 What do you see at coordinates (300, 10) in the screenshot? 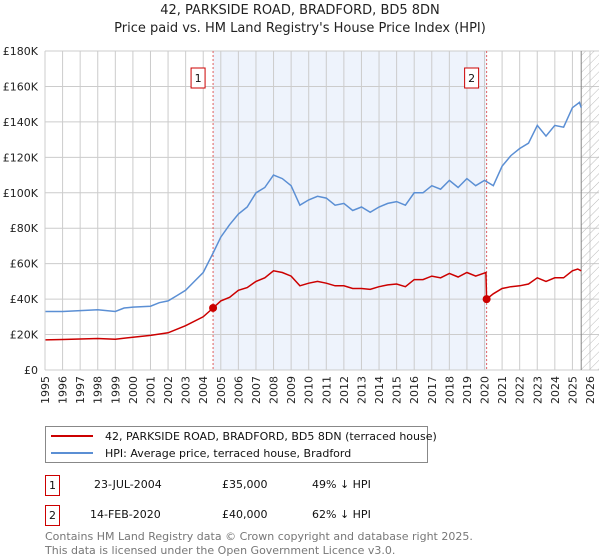
I see `chart-title: 42, PARKSIDE ROAD, BRADFORD, BD5 8DN` at bounding box center [300, 10].